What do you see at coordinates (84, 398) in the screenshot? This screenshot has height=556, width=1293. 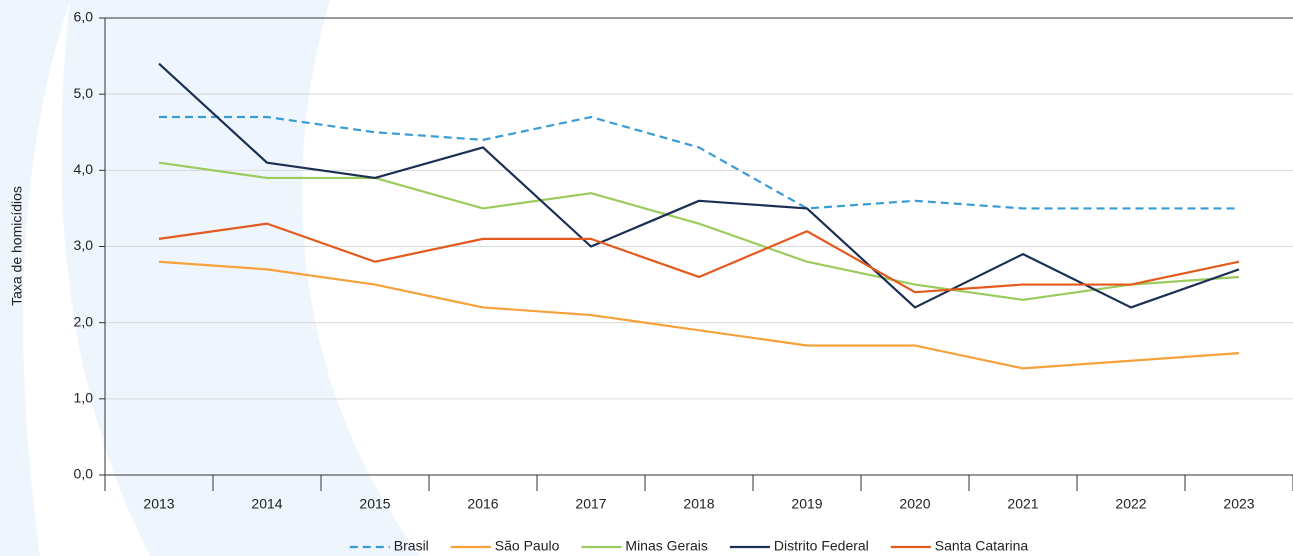 I see `y-tick-label: 1,0` at bounding box center [84, 398].